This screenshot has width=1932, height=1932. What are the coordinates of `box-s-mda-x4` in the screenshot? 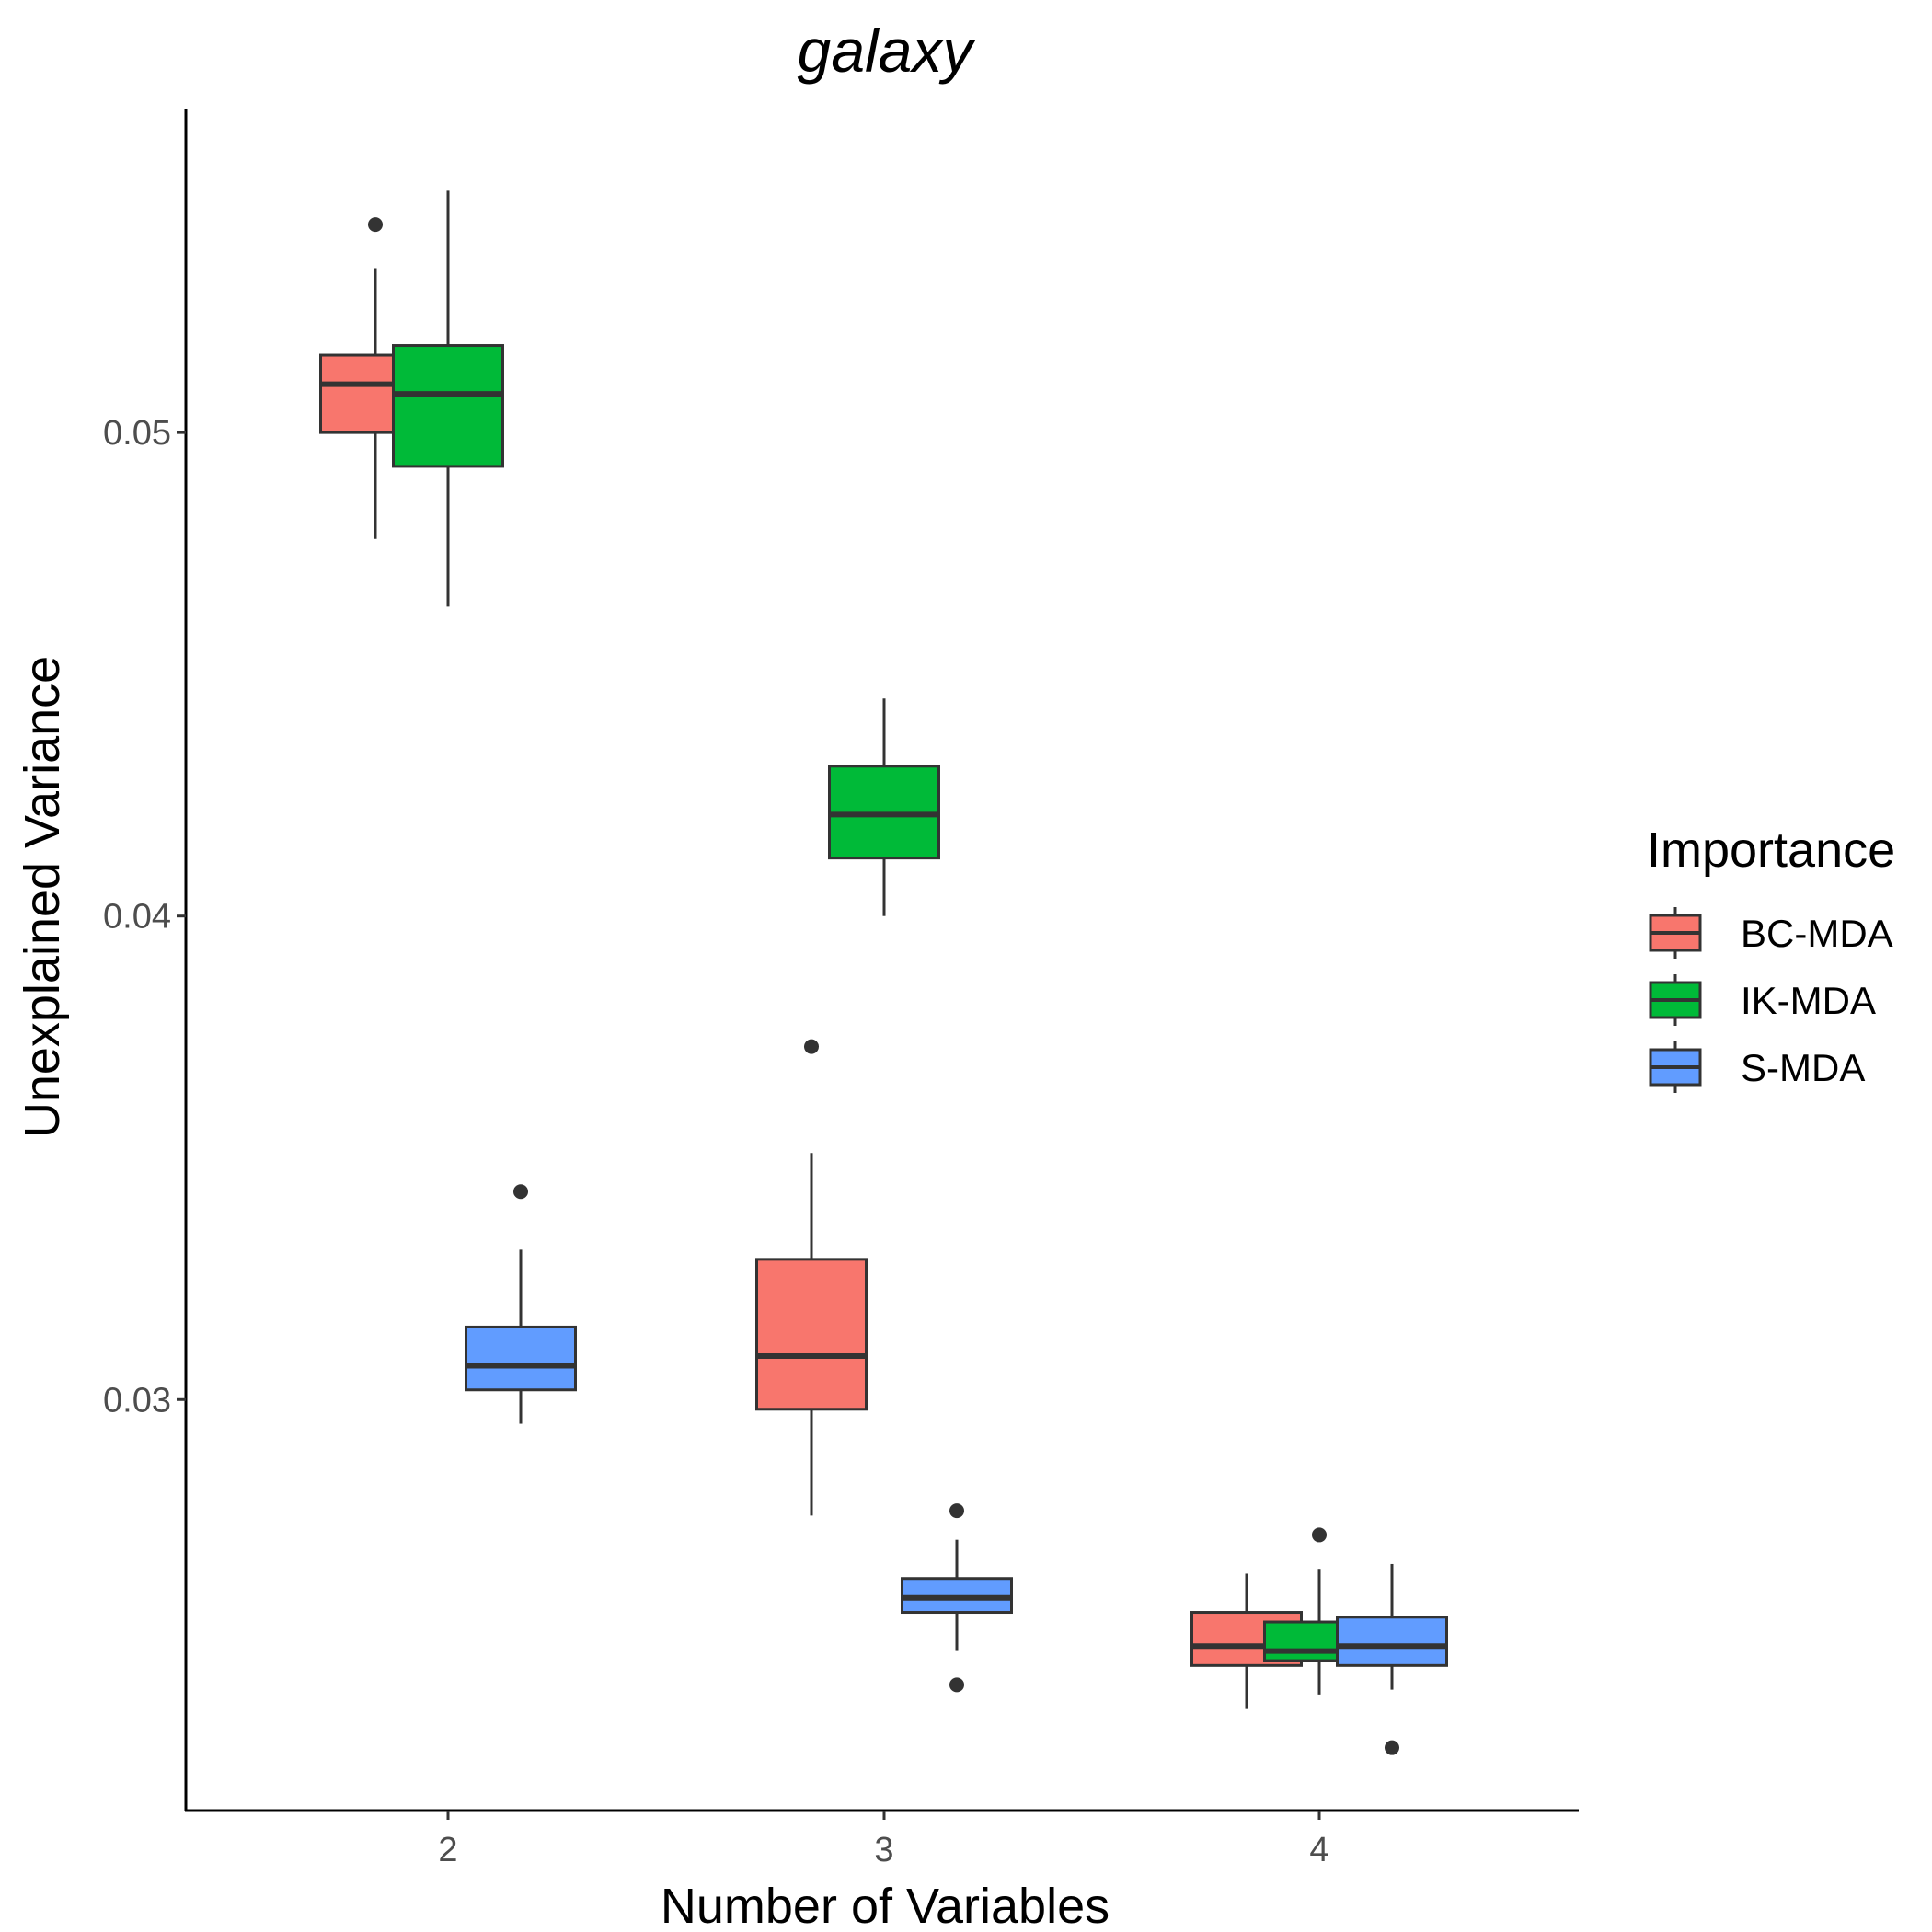 It's located at (1392, 1659).